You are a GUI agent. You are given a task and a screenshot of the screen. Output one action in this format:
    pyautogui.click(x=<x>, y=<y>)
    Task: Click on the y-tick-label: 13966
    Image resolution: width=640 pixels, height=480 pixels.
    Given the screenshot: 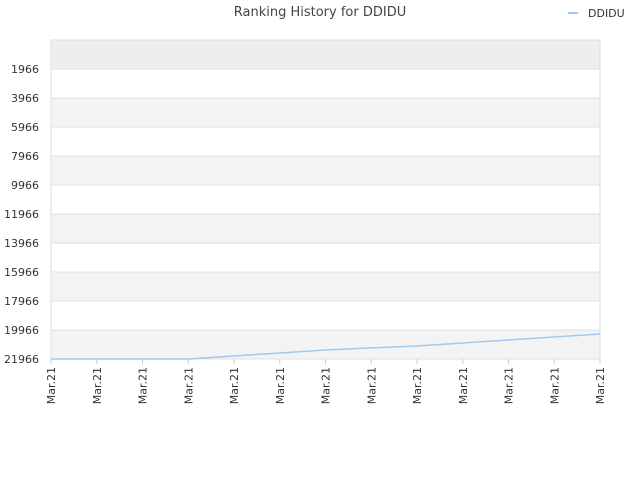 What is the action you would take?
    pyautogui.click(x=21, y=243)
    